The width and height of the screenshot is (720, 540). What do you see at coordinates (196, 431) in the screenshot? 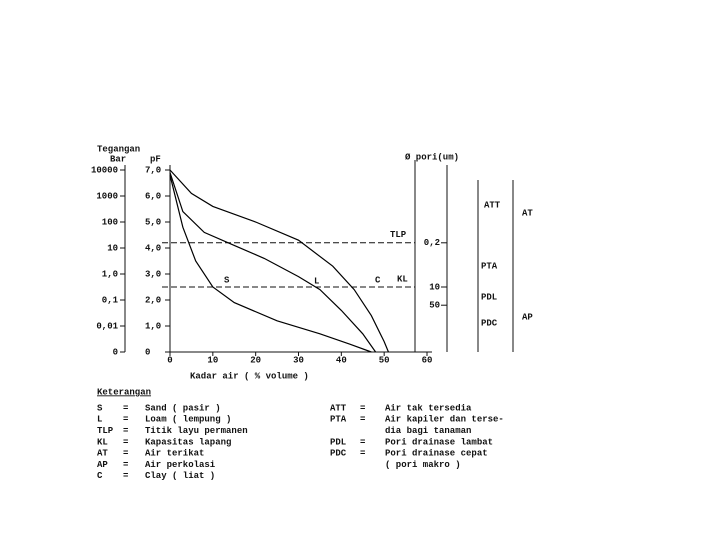
I see `legend-text: Titik layu permanen` at bounding box center [196, 431].